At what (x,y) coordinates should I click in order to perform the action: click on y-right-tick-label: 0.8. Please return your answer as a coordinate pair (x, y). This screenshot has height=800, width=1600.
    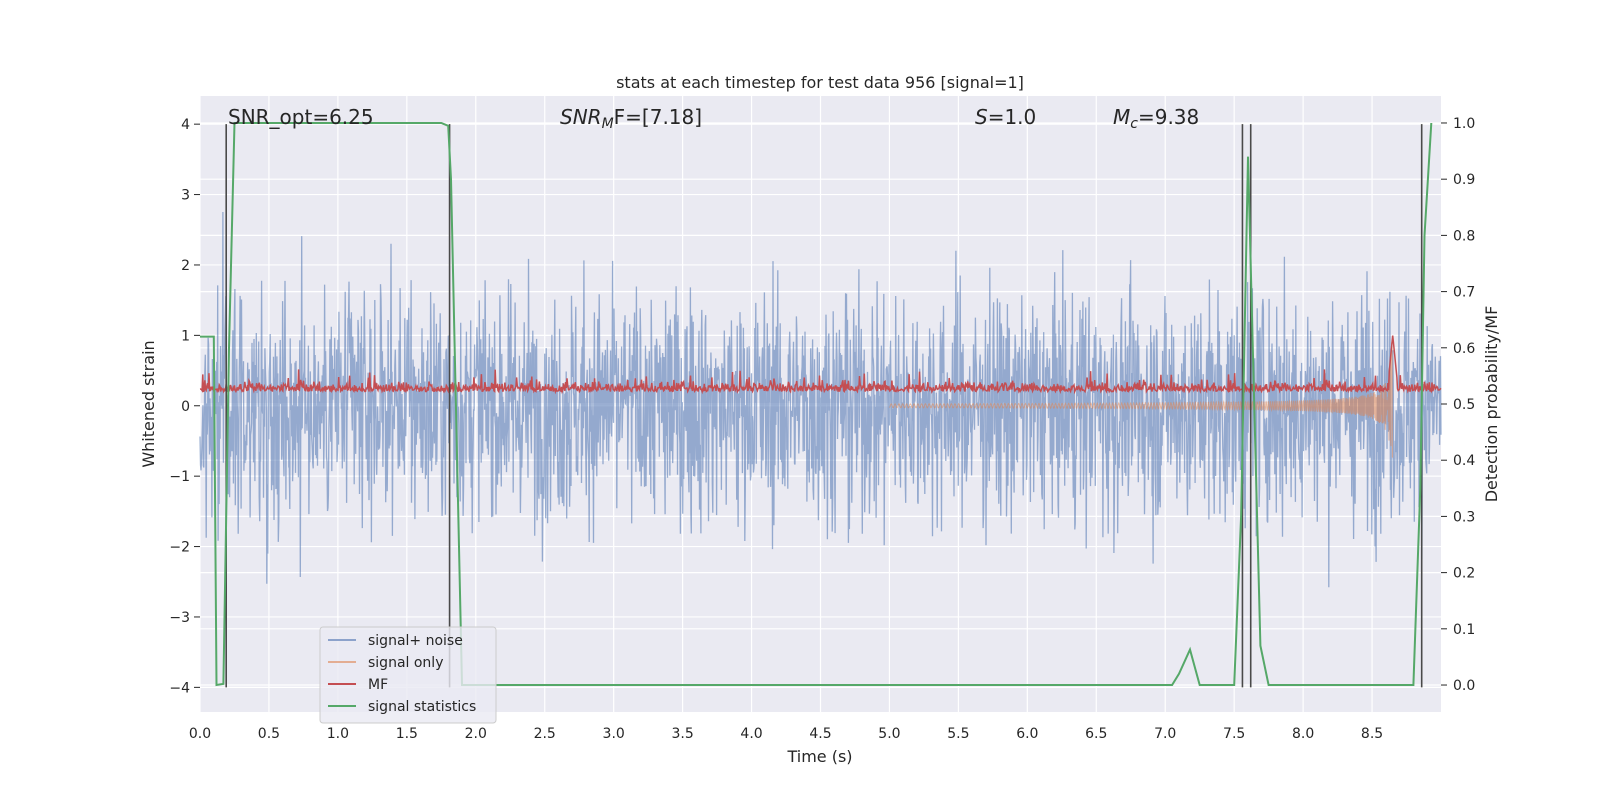
    Looking at the image, I should click on (1464, 236).